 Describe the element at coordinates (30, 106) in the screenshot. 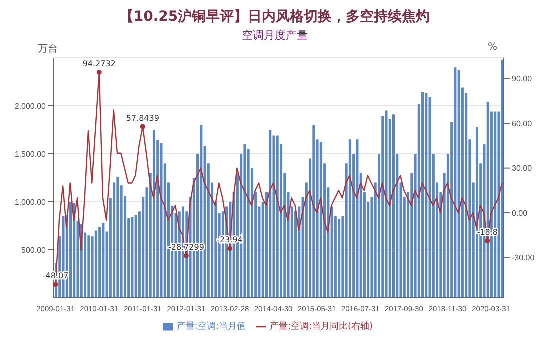

I see `y-tick-label: 2,000.00` at that location.